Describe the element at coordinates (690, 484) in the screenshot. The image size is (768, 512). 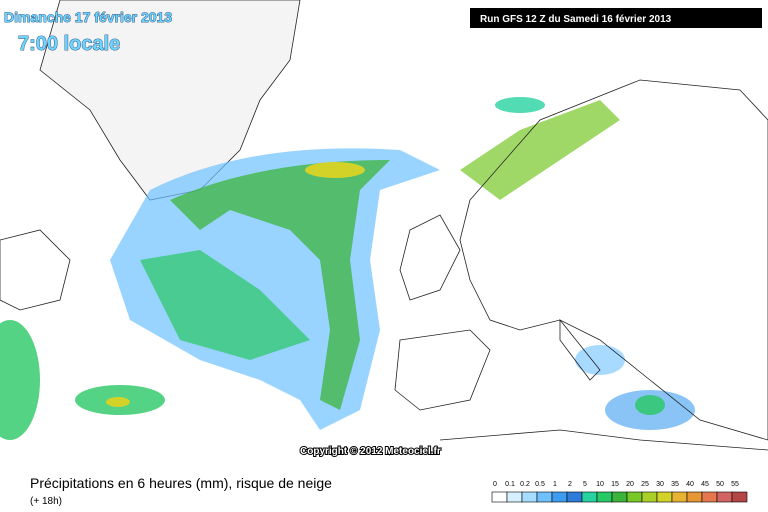
I see `legend-label: 40` at that location.